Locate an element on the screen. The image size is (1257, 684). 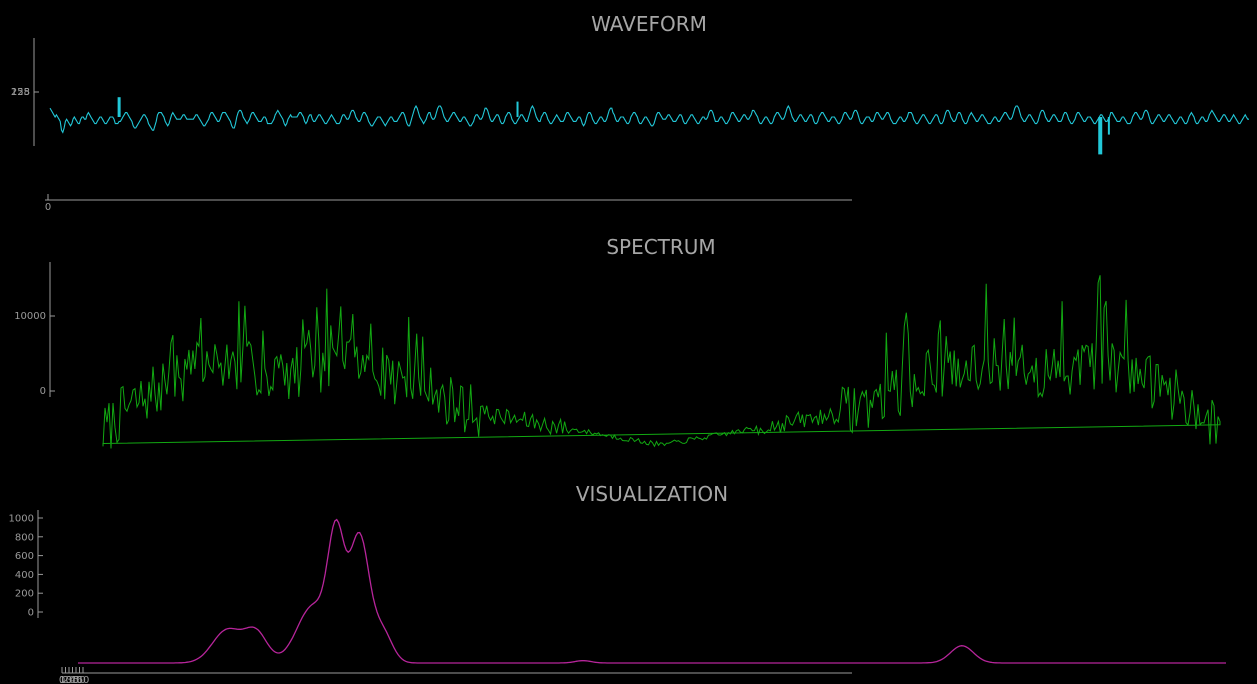
spectrum-title: SPECTRUM is located at coordinates (660, 247).